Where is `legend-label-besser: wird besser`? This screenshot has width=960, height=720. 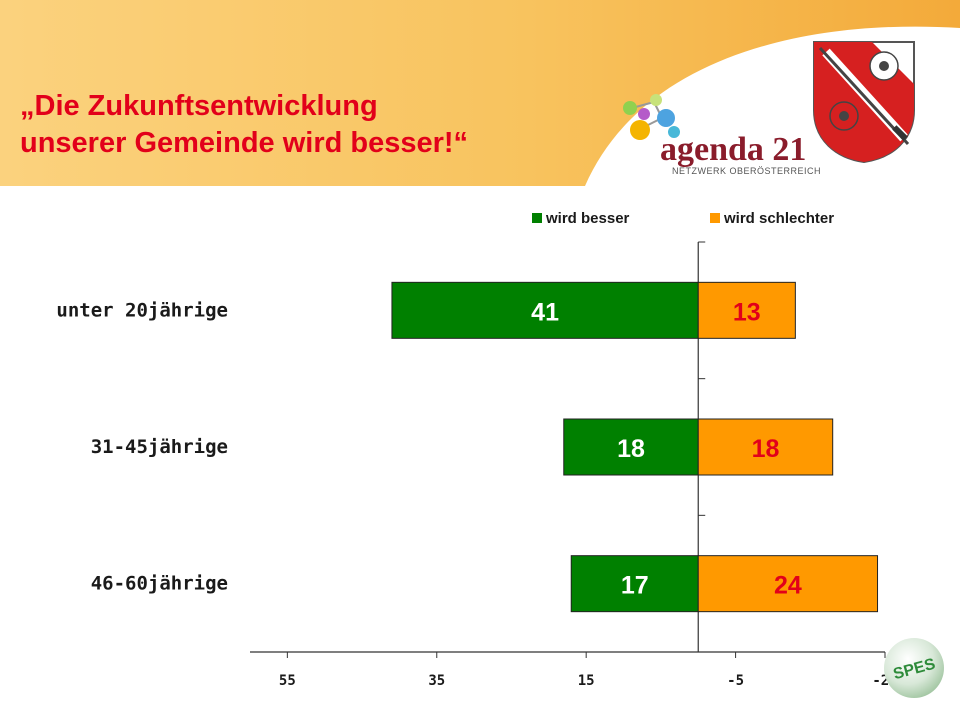 legend-label-besser: wird besser is located at coordinates (587, 218).